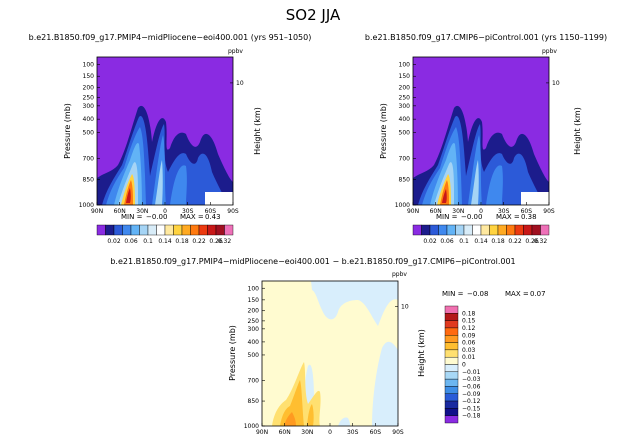 The height and width of the screenshot is (440, 627). I want to click on panel-a-units: ppbv, so click(235, 51).